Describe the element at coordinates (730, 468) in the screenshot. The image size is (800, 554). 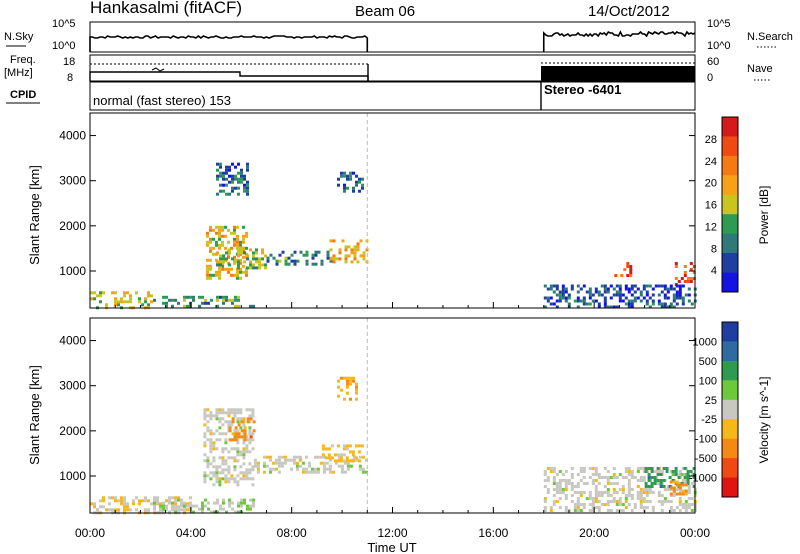
I see `colorbar-swatch` at that location.